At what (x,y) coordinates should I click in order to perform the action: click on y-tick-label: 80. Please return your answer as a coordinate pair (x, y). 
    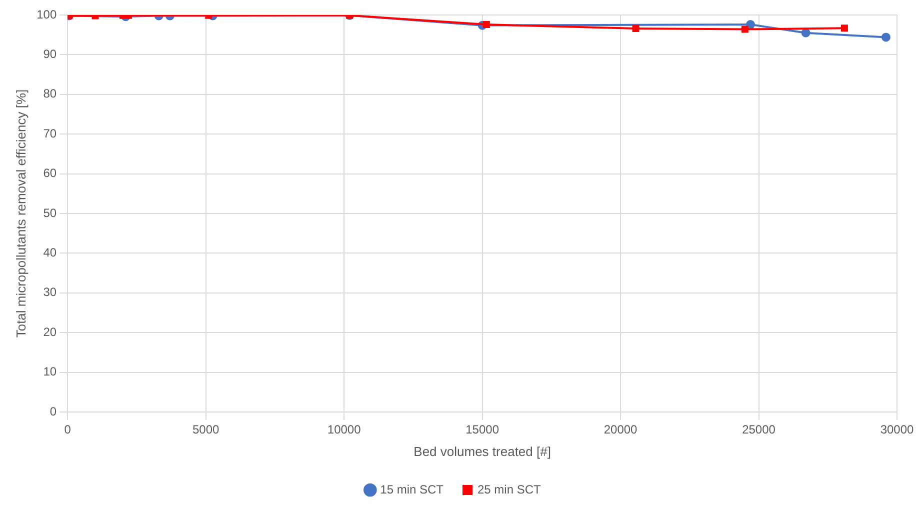
    Looking at the image, I should click on (50, 93).